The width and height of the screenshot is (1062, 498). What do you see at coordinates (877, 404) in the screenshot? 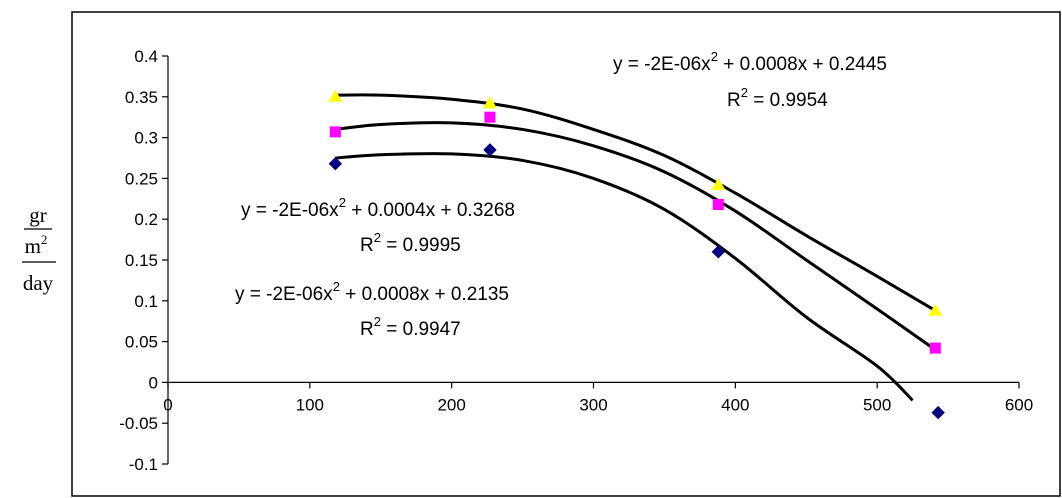
I see `x-tick-label: 500` at bounding box center [877, 404].